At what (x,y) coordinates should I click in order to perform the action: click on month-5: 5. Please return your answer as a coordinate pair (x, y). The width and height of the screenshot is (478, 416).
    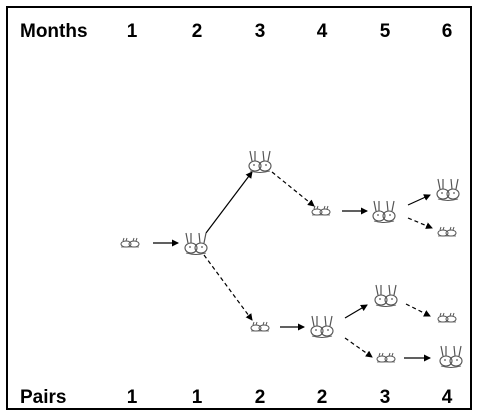
    Looking at the image, I should click on (385, 31).